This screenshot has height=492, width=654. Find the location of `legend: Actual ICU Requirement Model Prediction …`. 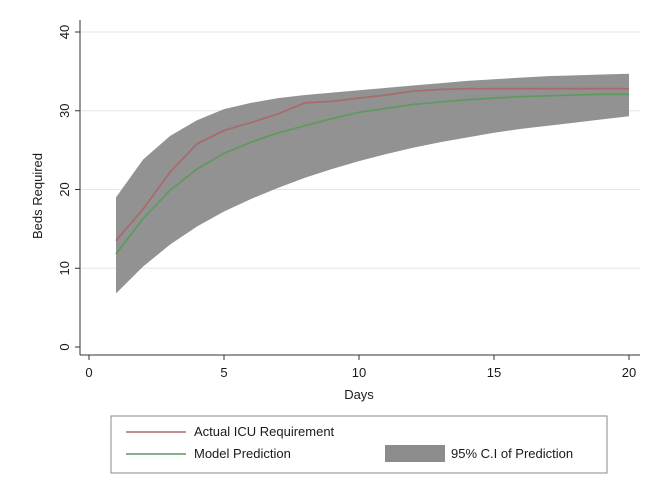

legend: Actual ICU Requirement Model Prediction … is located at coordinates (359, 444).